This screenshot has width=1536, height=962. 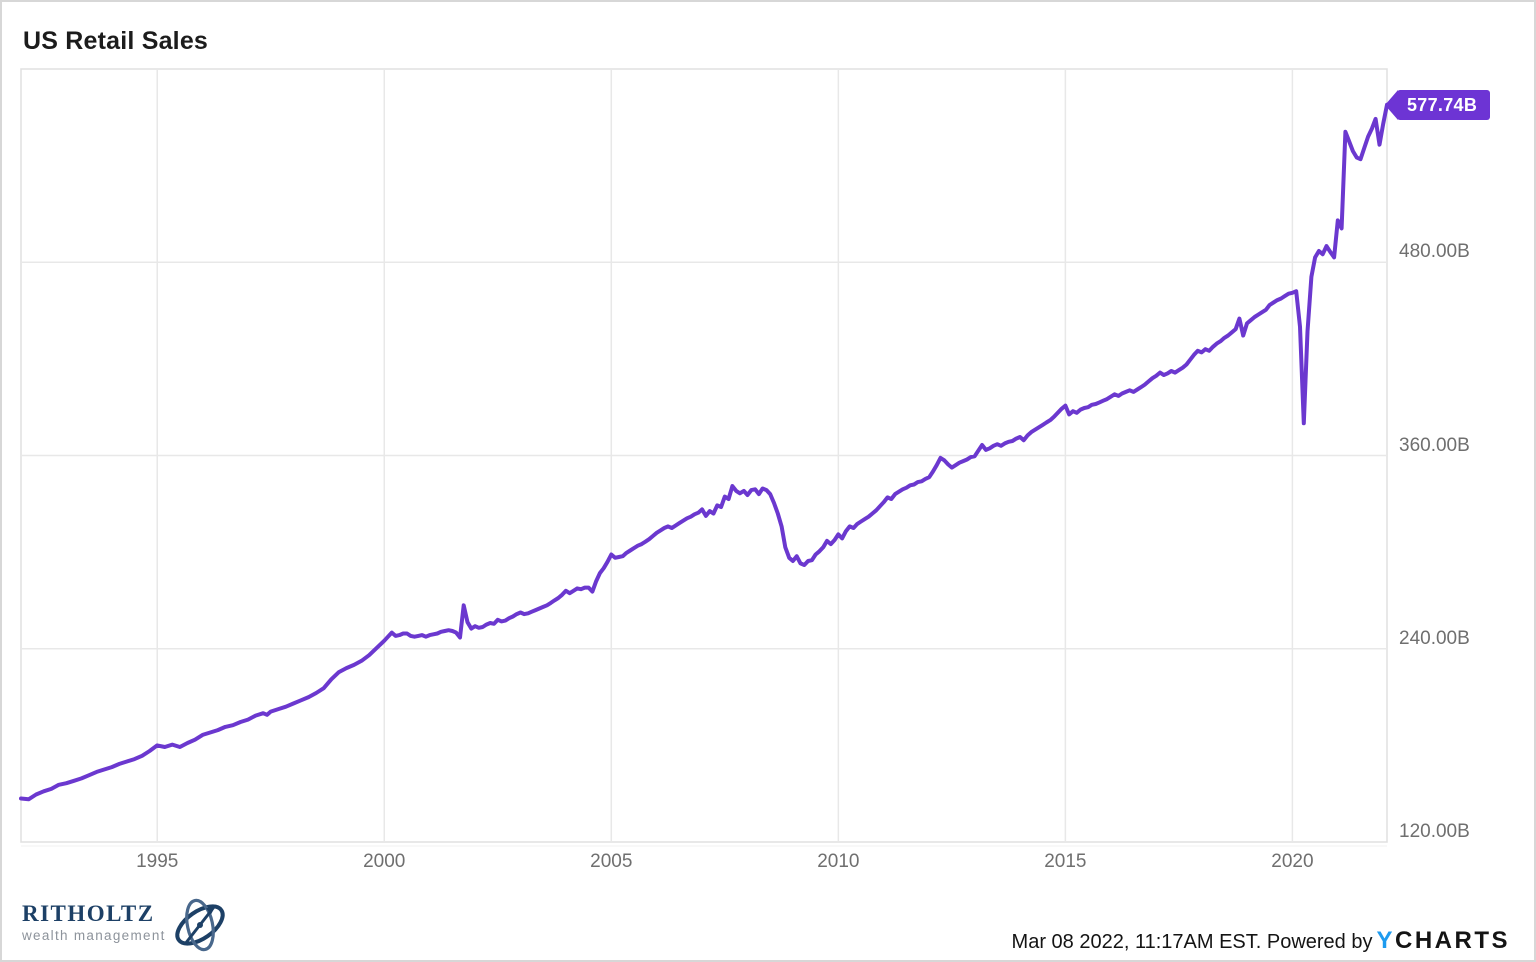 I want to click on ritholtz-gyroscope-icon, so click(x=200, y=925).